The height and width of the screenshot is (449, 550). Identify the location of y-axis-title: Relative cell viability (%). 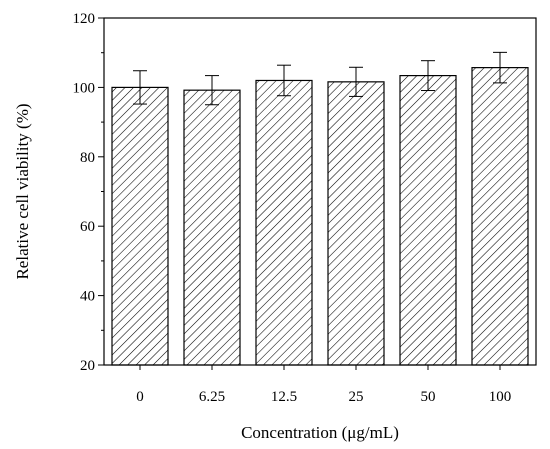
(22, 191).